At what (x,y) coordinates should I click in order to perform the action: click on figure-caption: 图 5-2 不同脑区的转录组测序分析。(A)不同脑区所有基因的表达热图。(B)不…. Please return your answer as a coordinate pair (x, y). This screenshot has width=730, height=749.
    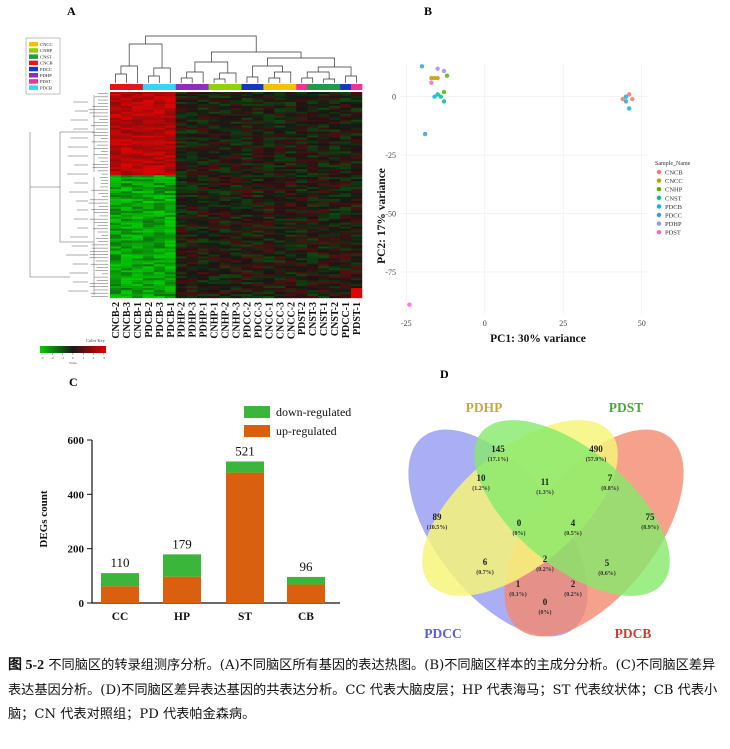
    Looking at the image, I should click on (366, 691).